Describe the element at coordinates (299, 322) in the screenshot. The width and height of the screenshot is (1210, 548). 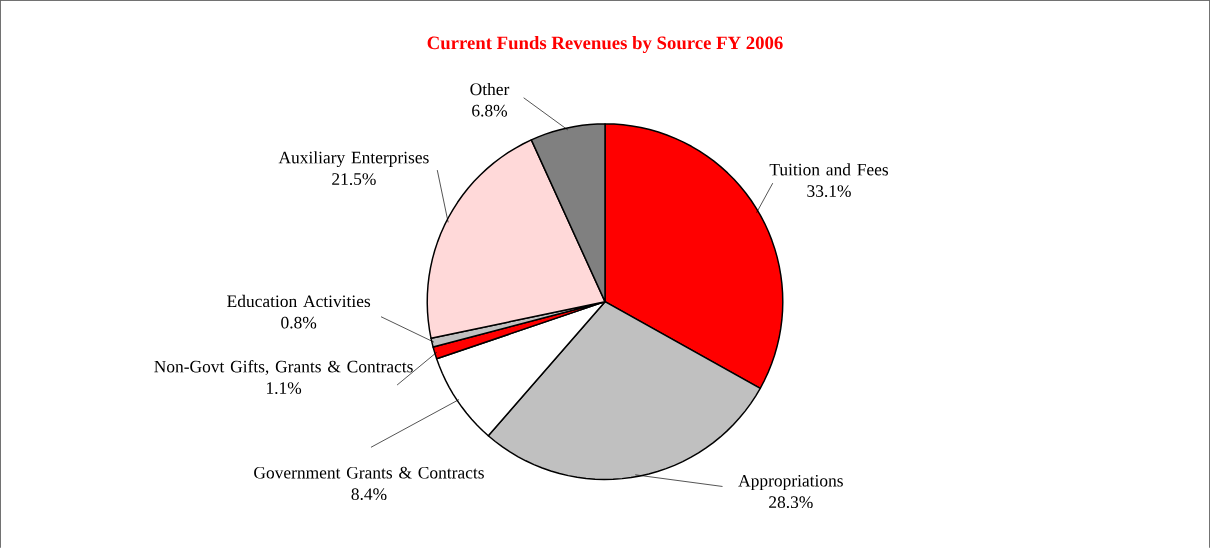
I see `data-label: 0.8%` at that location.